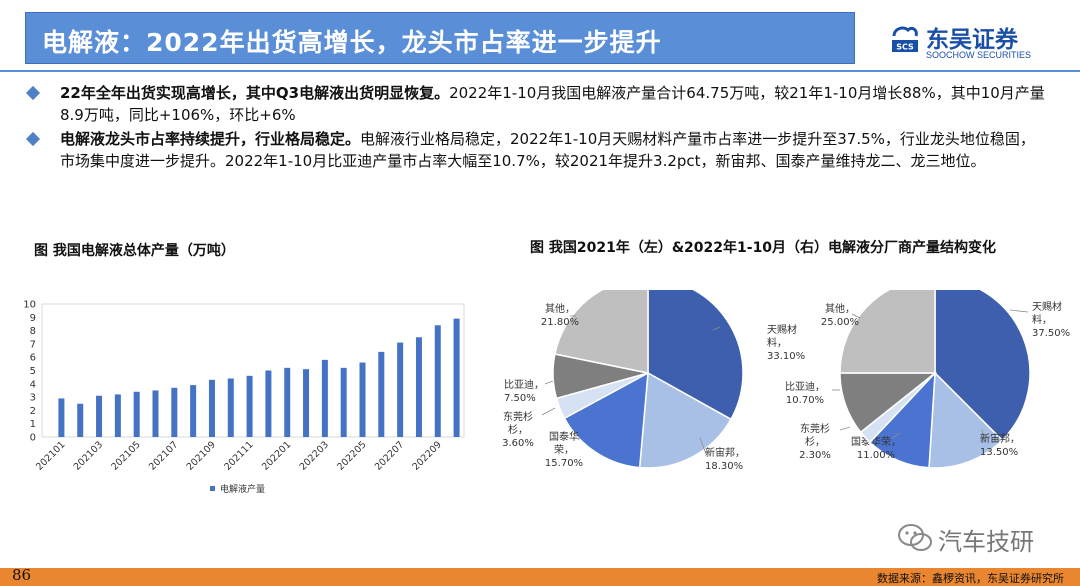  Describe the element at coordinates (426, 455) in the screenshot. I see `x-tick-label: 202209` at that location.